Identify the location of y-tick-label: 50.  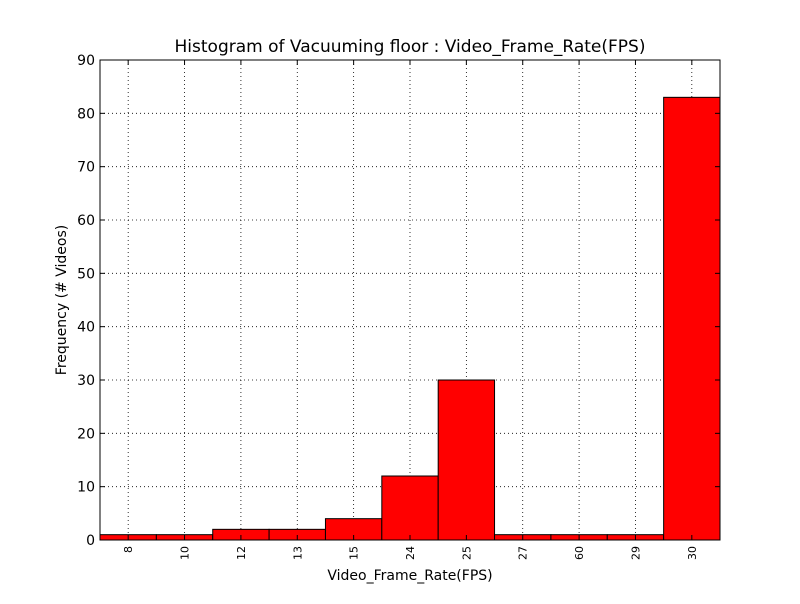
(86, 274).